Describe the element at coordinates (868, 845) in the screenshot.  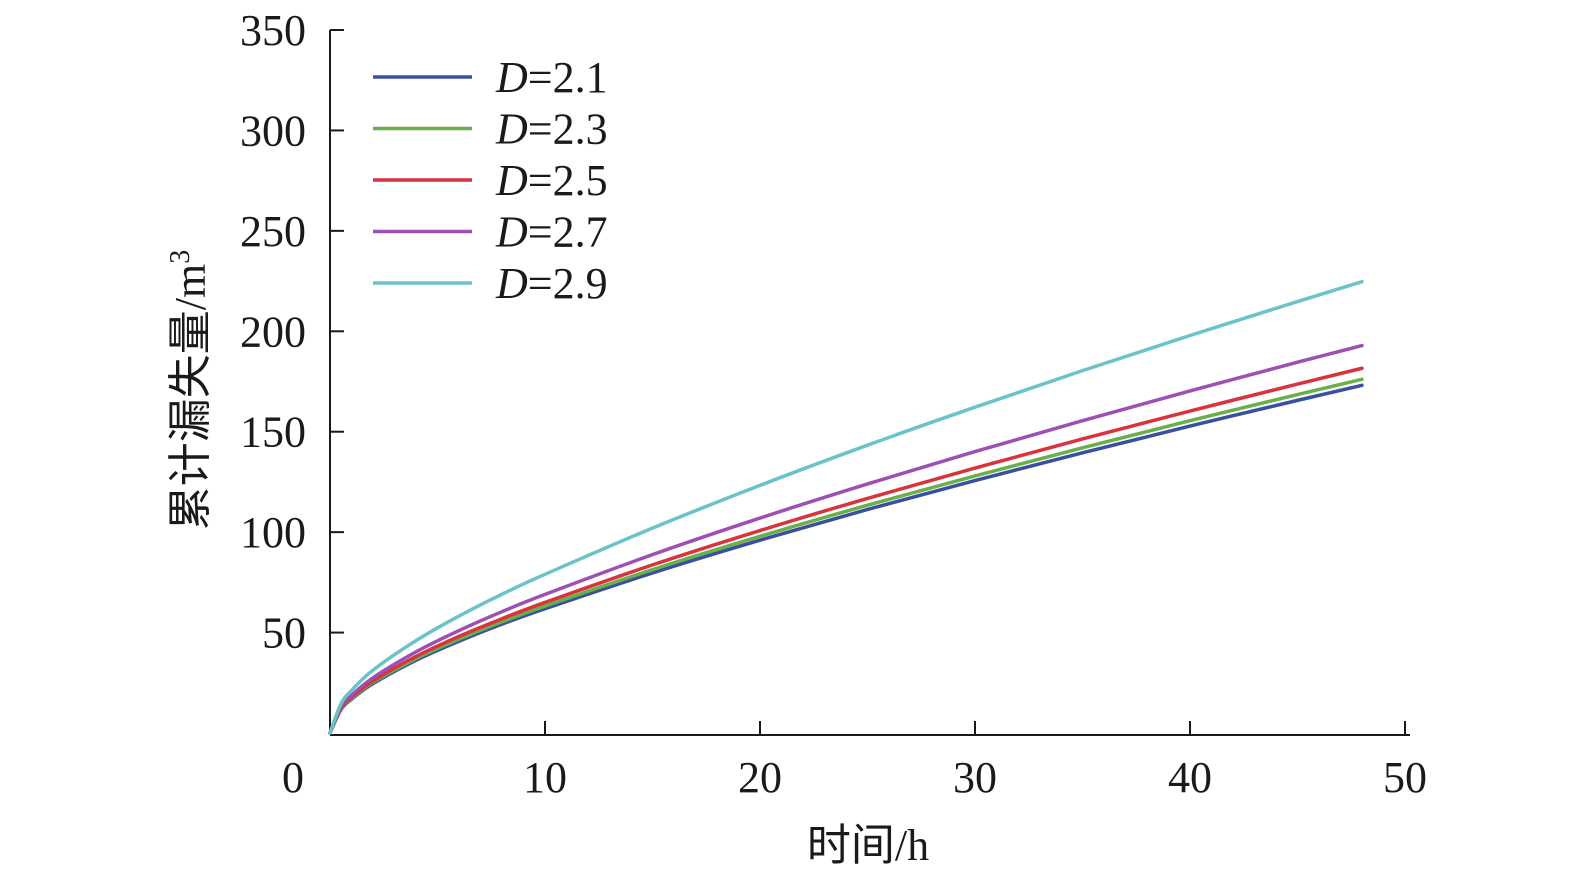
I see `x-axis-title: 时间/h` at that location.